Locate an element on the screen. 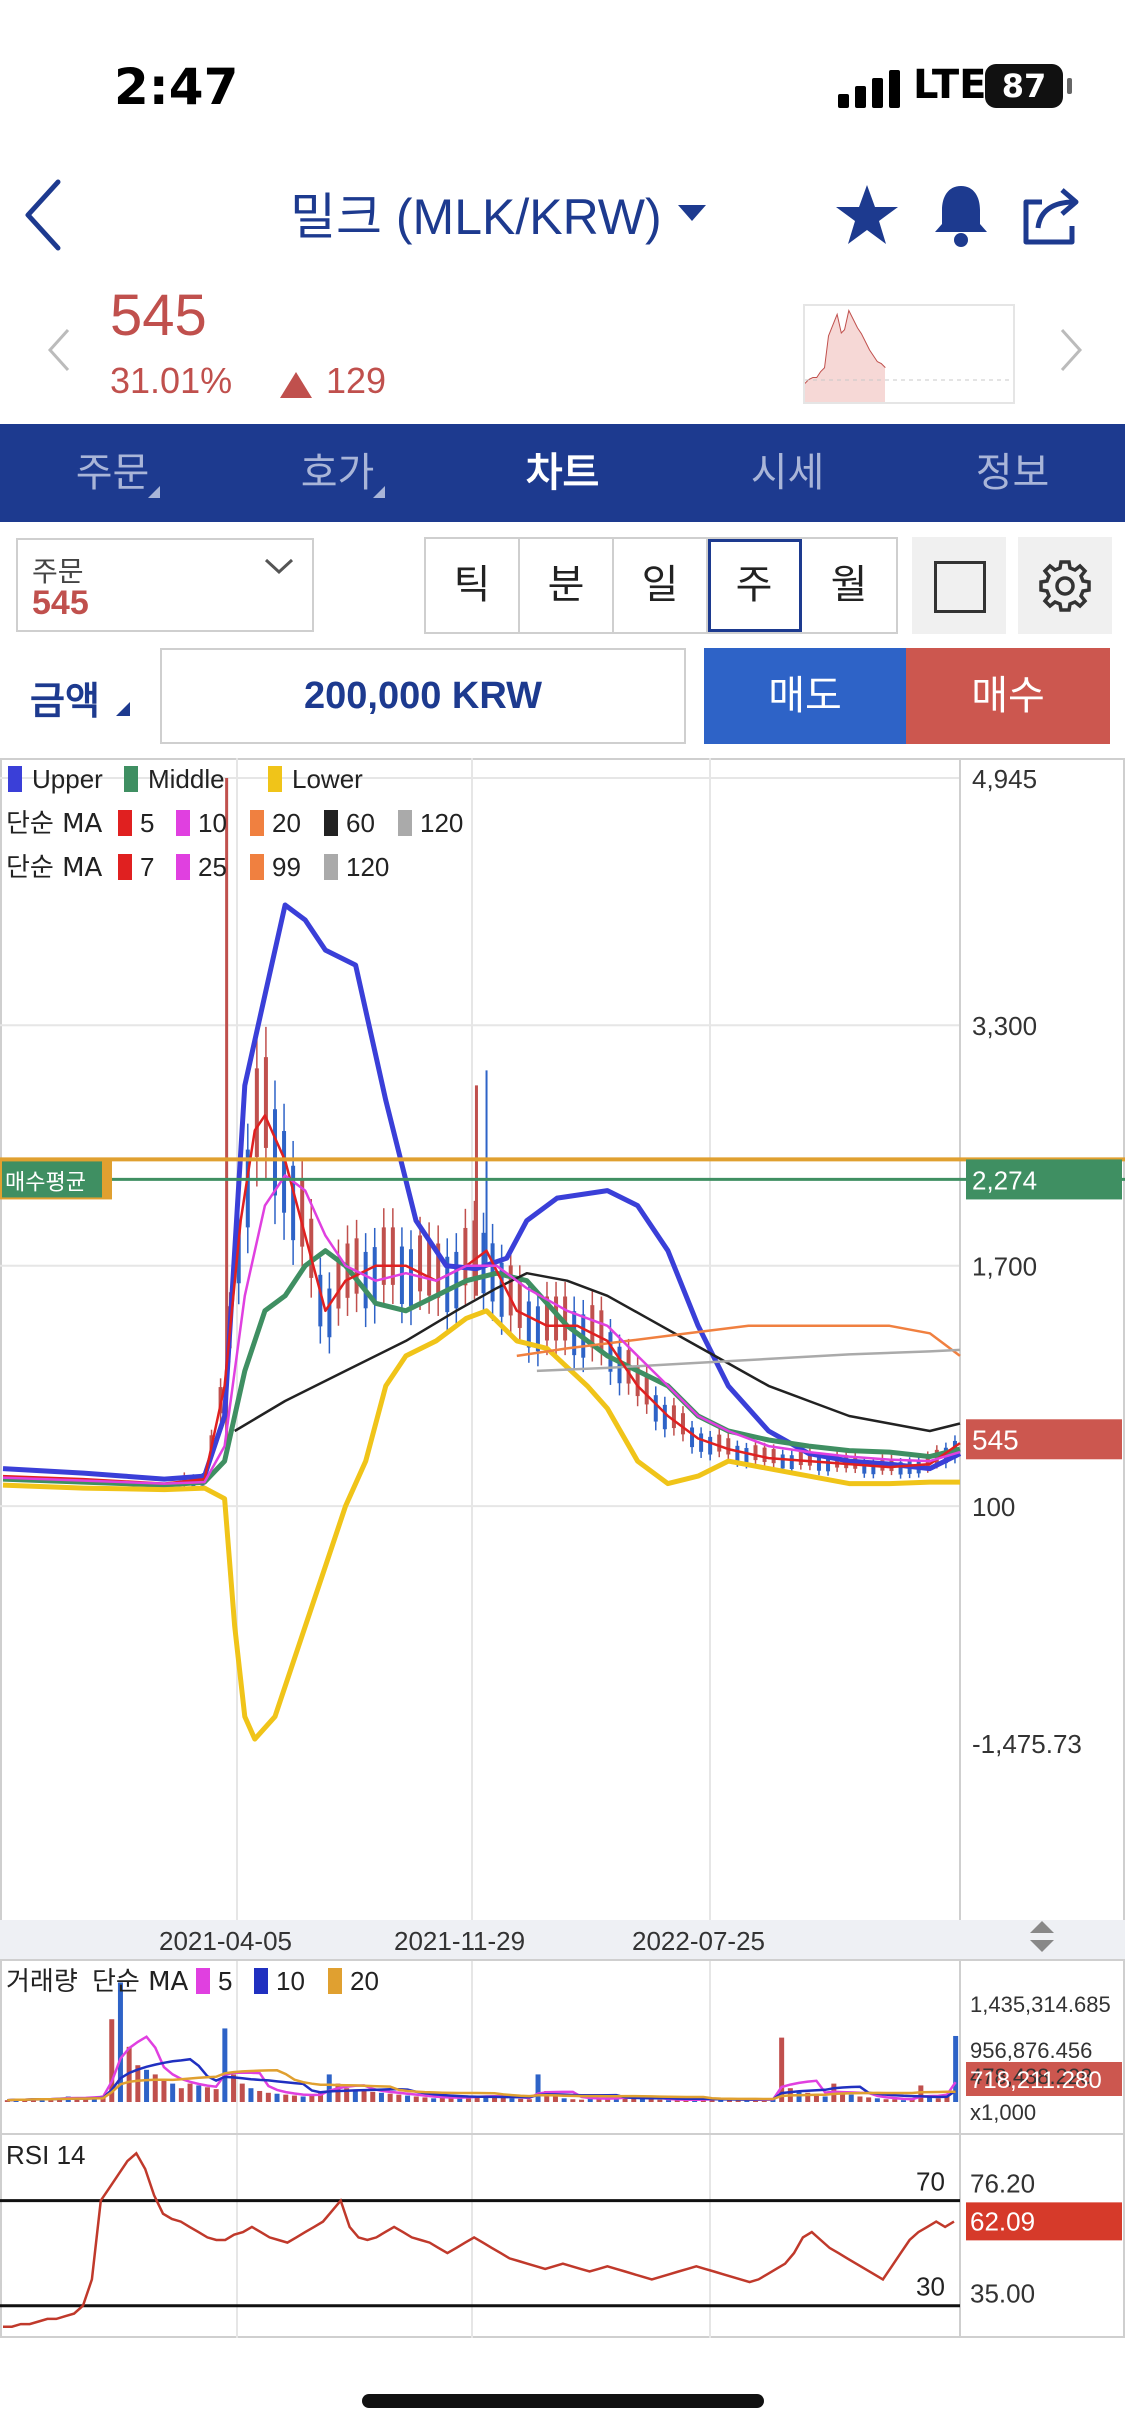 This screenshot has height=2436, width=1125. period-month-button: 월 is located at coordinates (849, 585).